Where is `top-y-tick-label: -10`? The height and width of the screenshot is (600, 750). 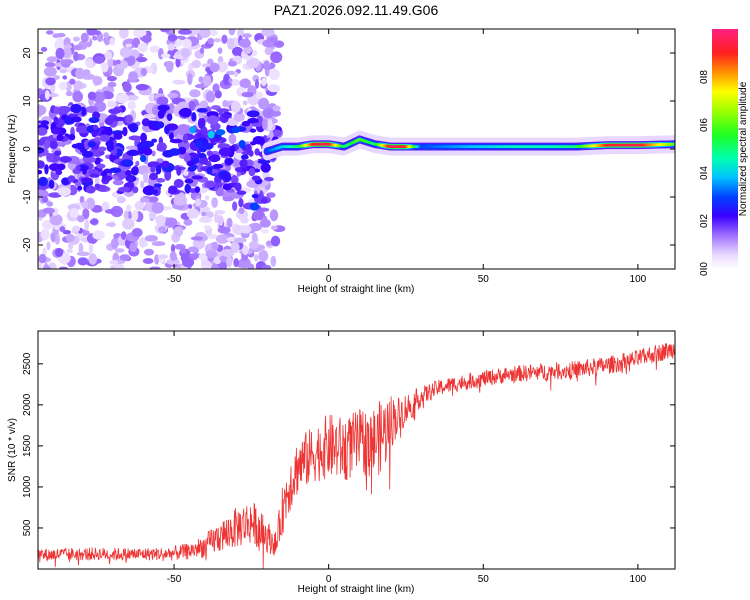
top-y-tick-label: -10 is located at coordinates (27, 196).